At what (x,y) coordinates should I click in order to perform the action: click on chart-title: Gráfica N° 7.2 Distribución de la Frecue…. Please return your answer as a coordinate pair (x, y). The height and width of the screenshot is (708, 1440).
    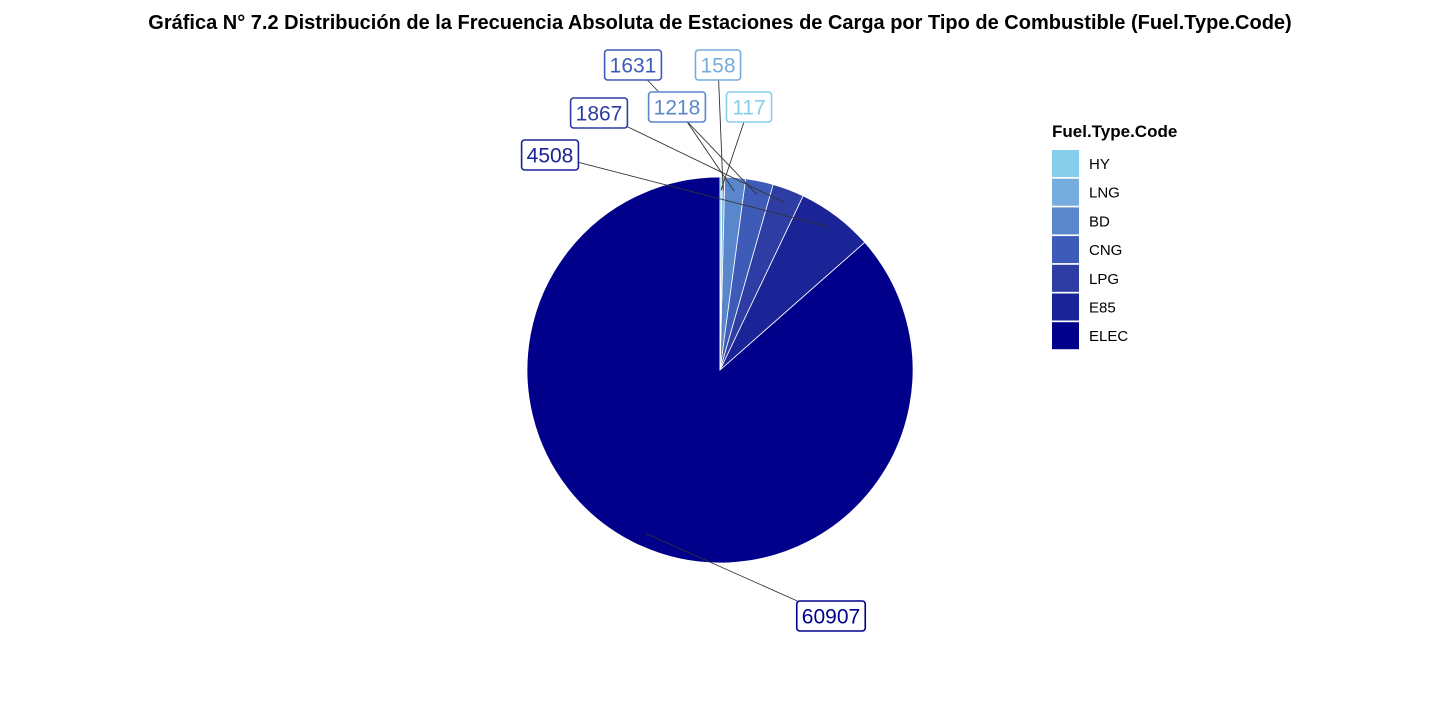
    Looking at the image, I should click on (719, 23).